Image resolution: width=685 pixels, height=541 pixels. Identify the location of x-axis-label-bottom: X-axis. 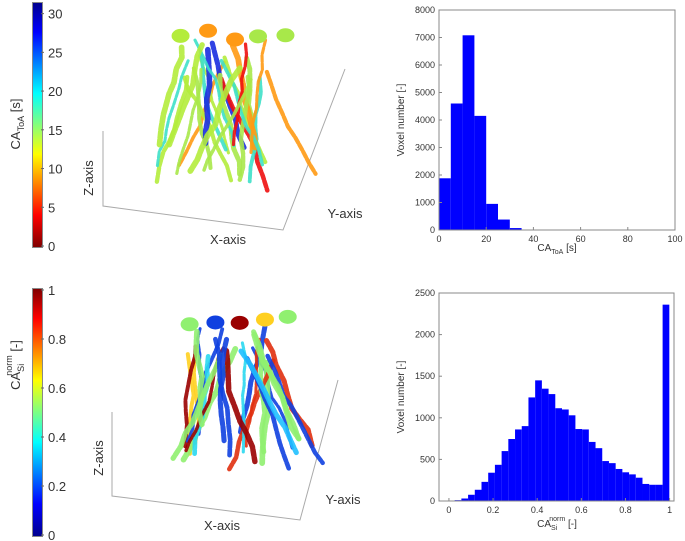
(222, 525).